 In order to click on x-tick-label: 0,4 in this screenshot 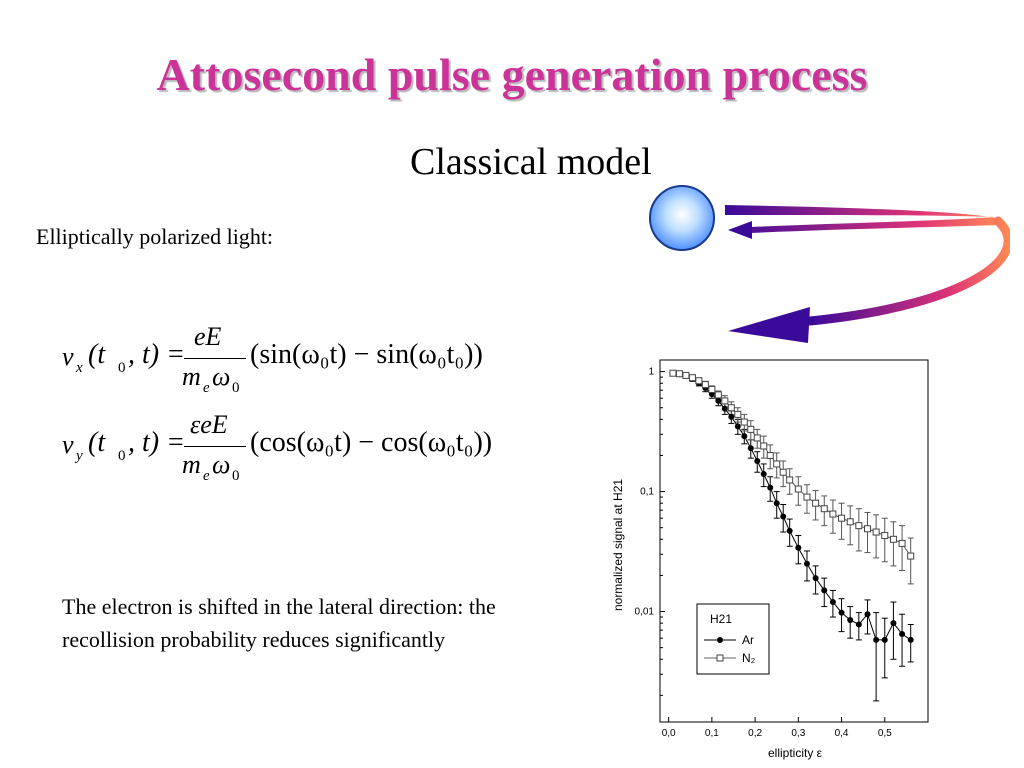, I will do `click(842, 733)`.